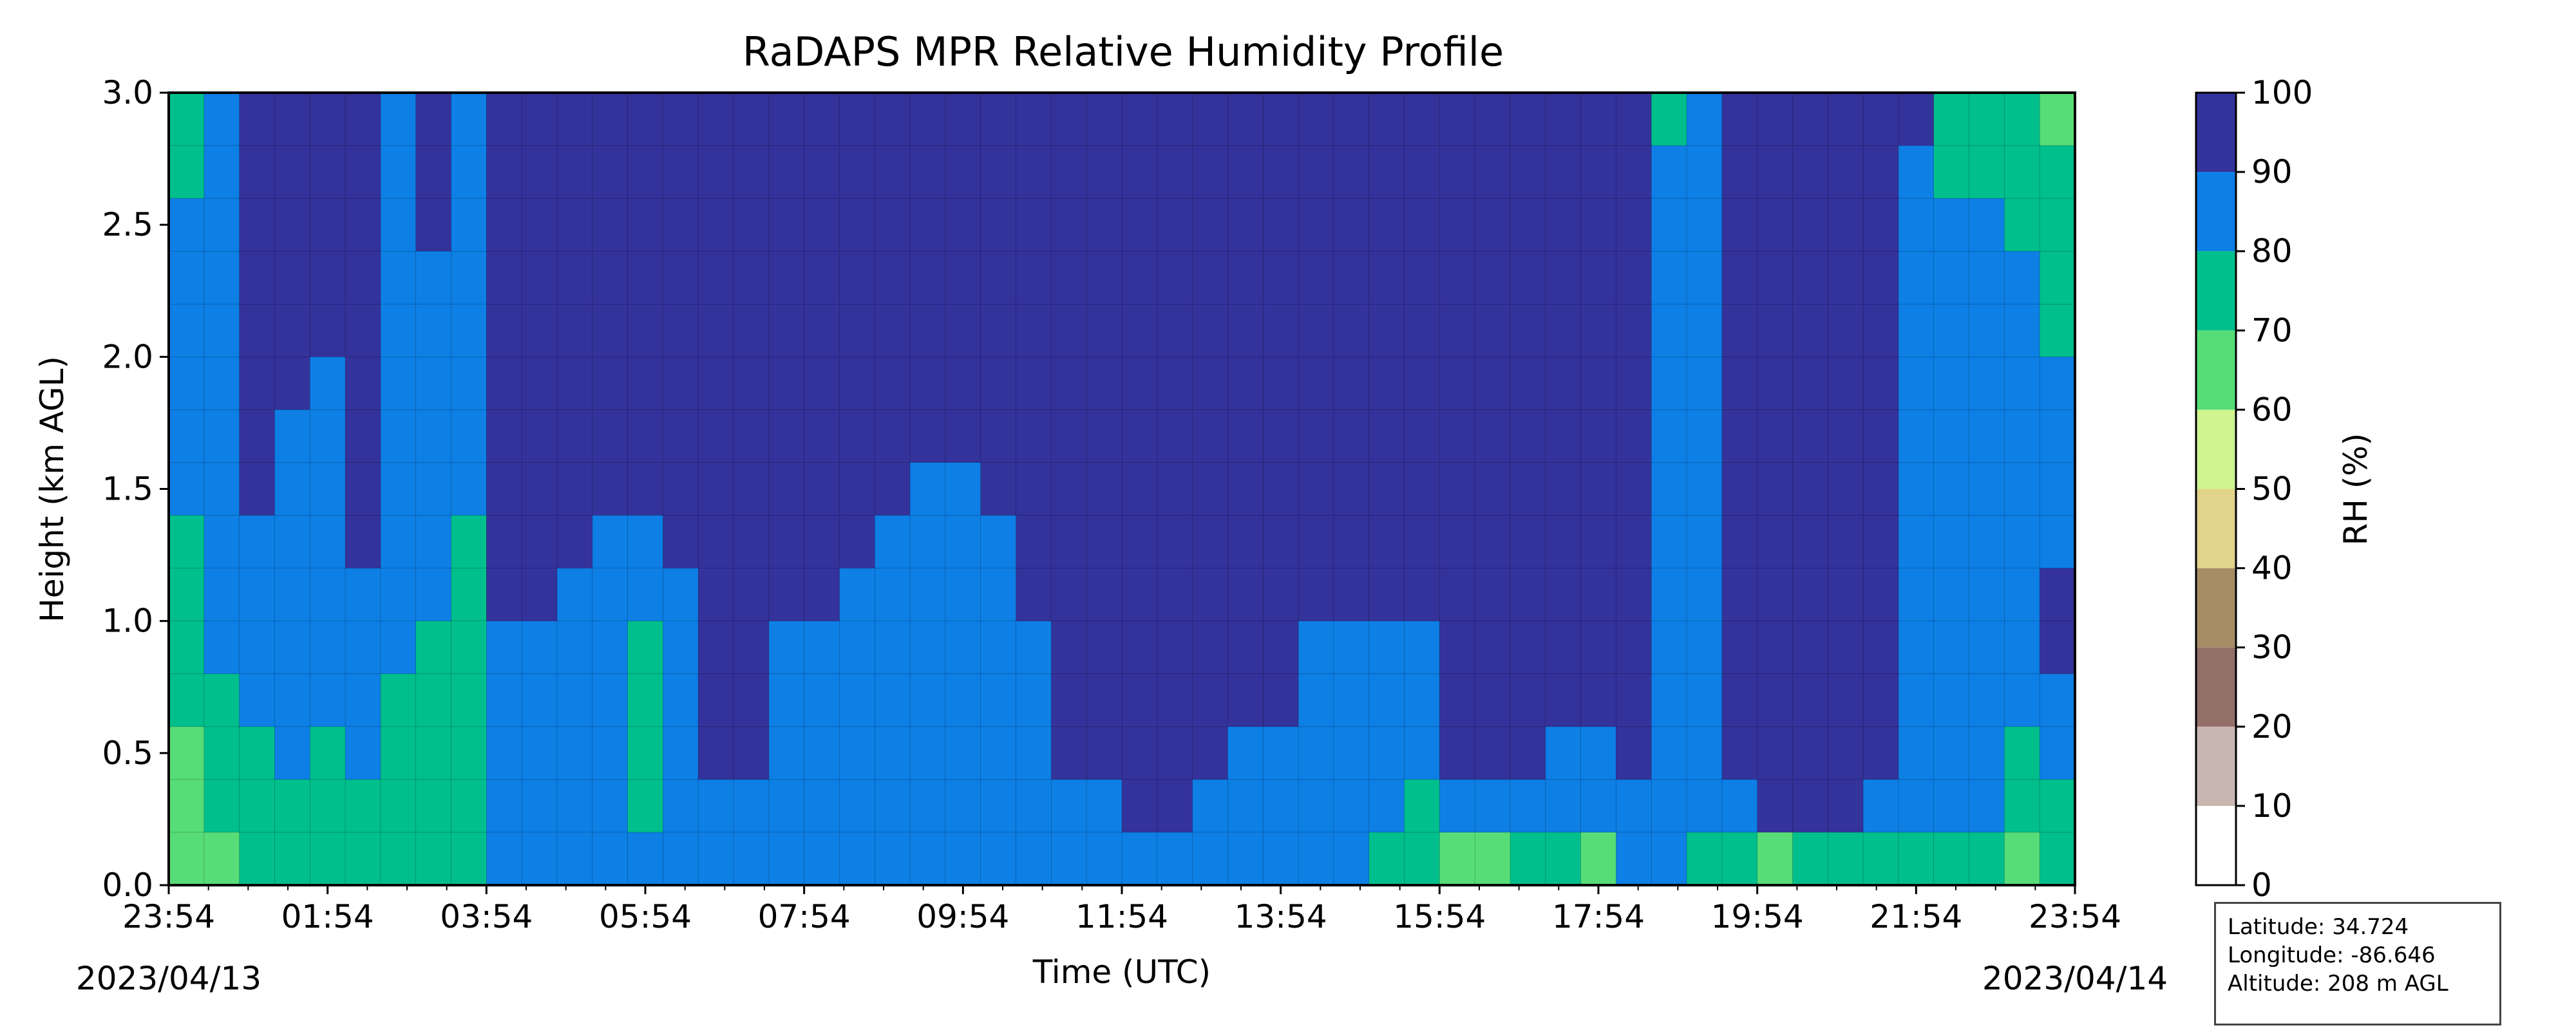 The height and width of the screenshot is (1030, 2576). What do you see at coordinates (2272, 647) in the screenshot?
I see `colorbar-tick-label: 30` at bounding box center [2272, 647].